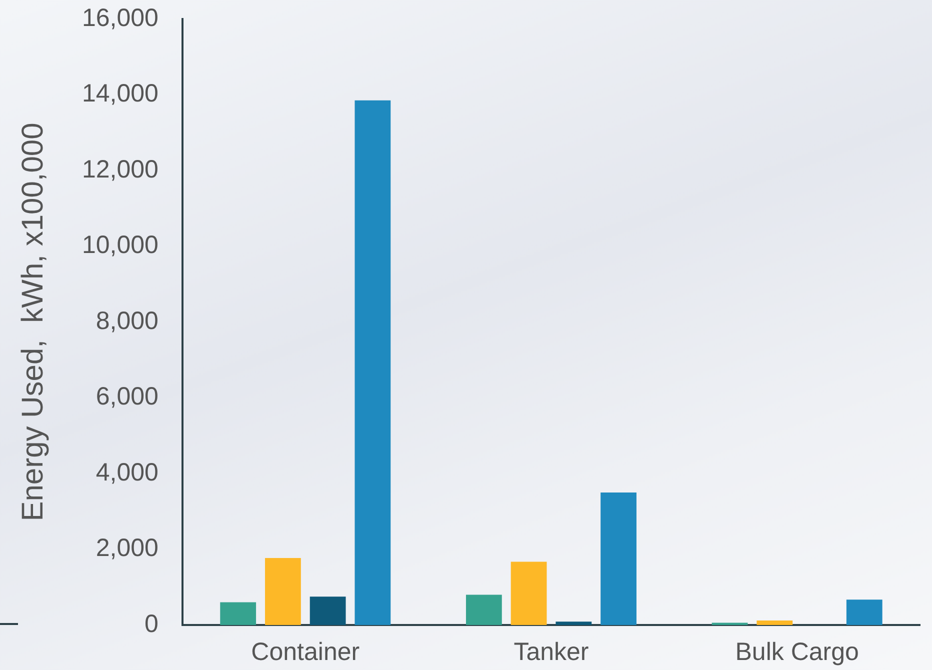 This screenshot has width=932, height=670. Describe the element at coordinates (127, 320) in the screenshot. I see `y-tick-label: 8,000` at that location.